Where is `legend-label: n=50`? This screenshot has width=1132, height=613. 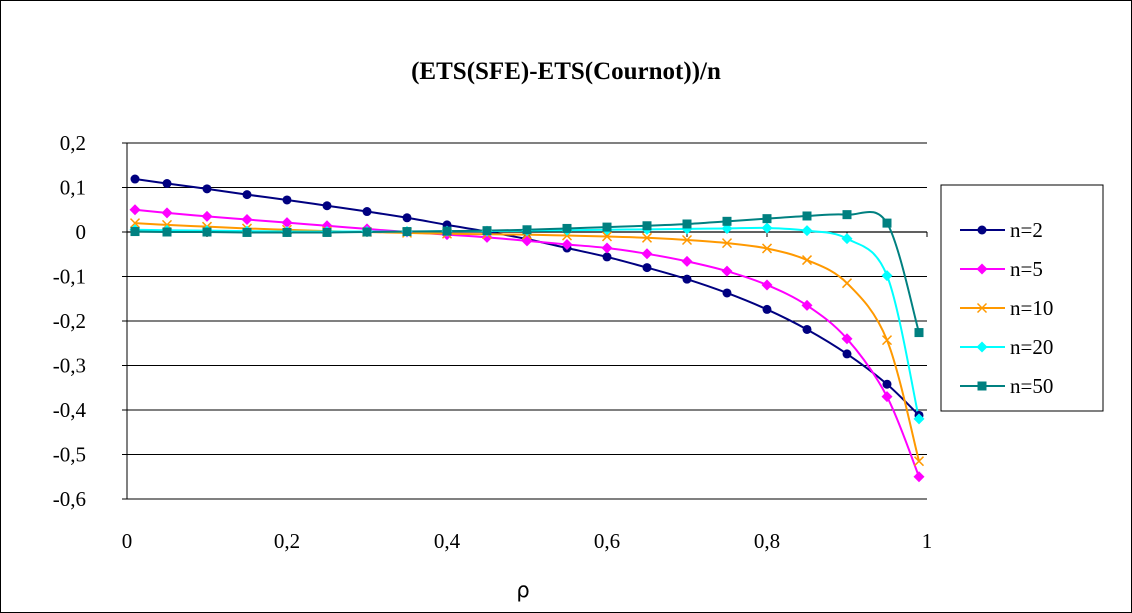 legend-label: n=50 is located at coordinates (1031, 386).